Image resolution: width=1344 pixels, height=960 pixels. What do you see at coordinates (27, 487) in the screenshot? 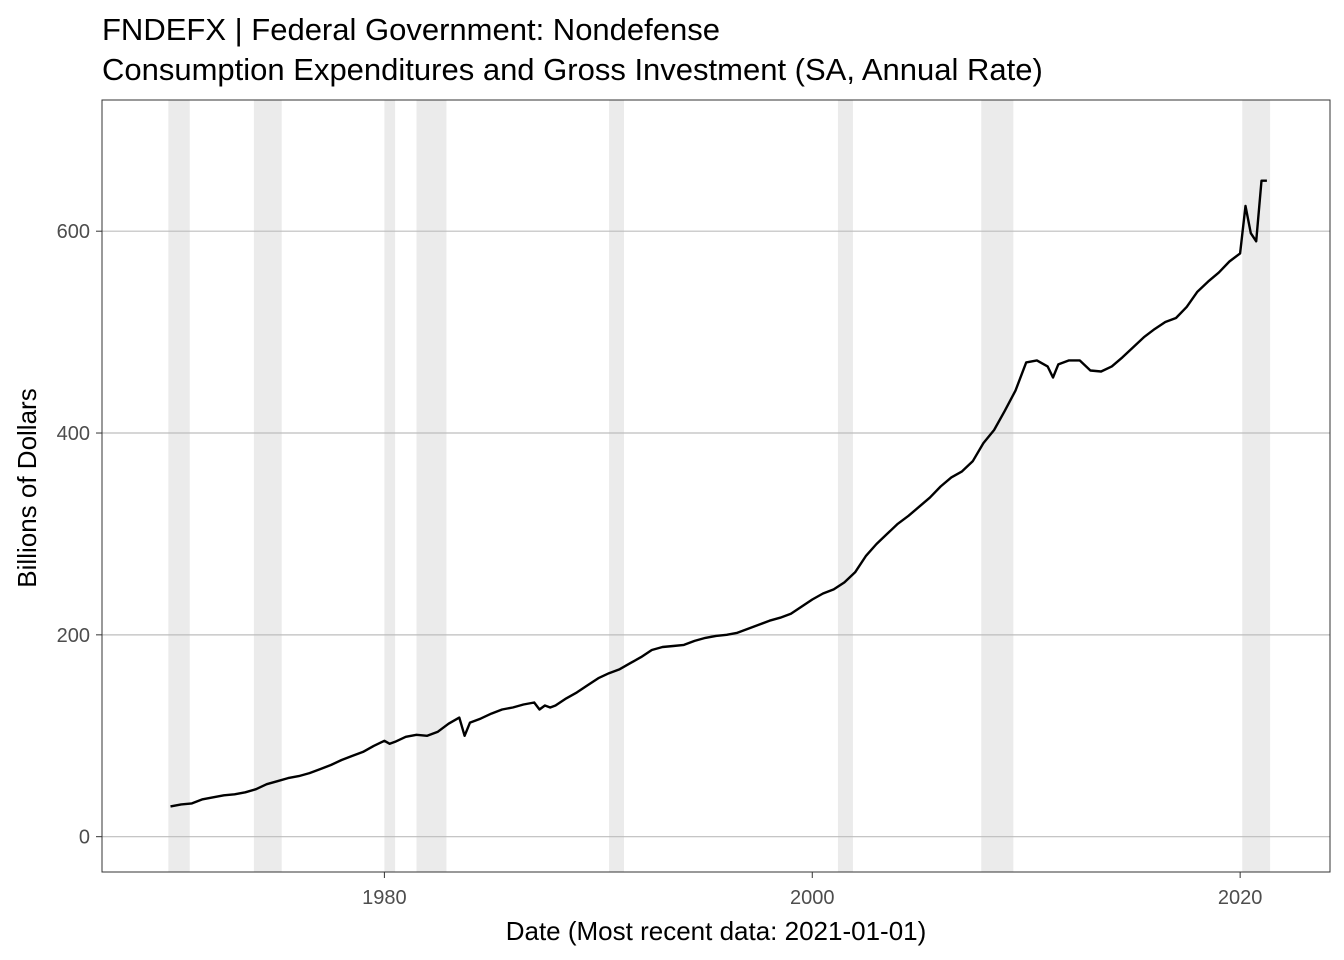
I see `y-axis-title: Billions of Dollars` at bounding box center [27, 487].